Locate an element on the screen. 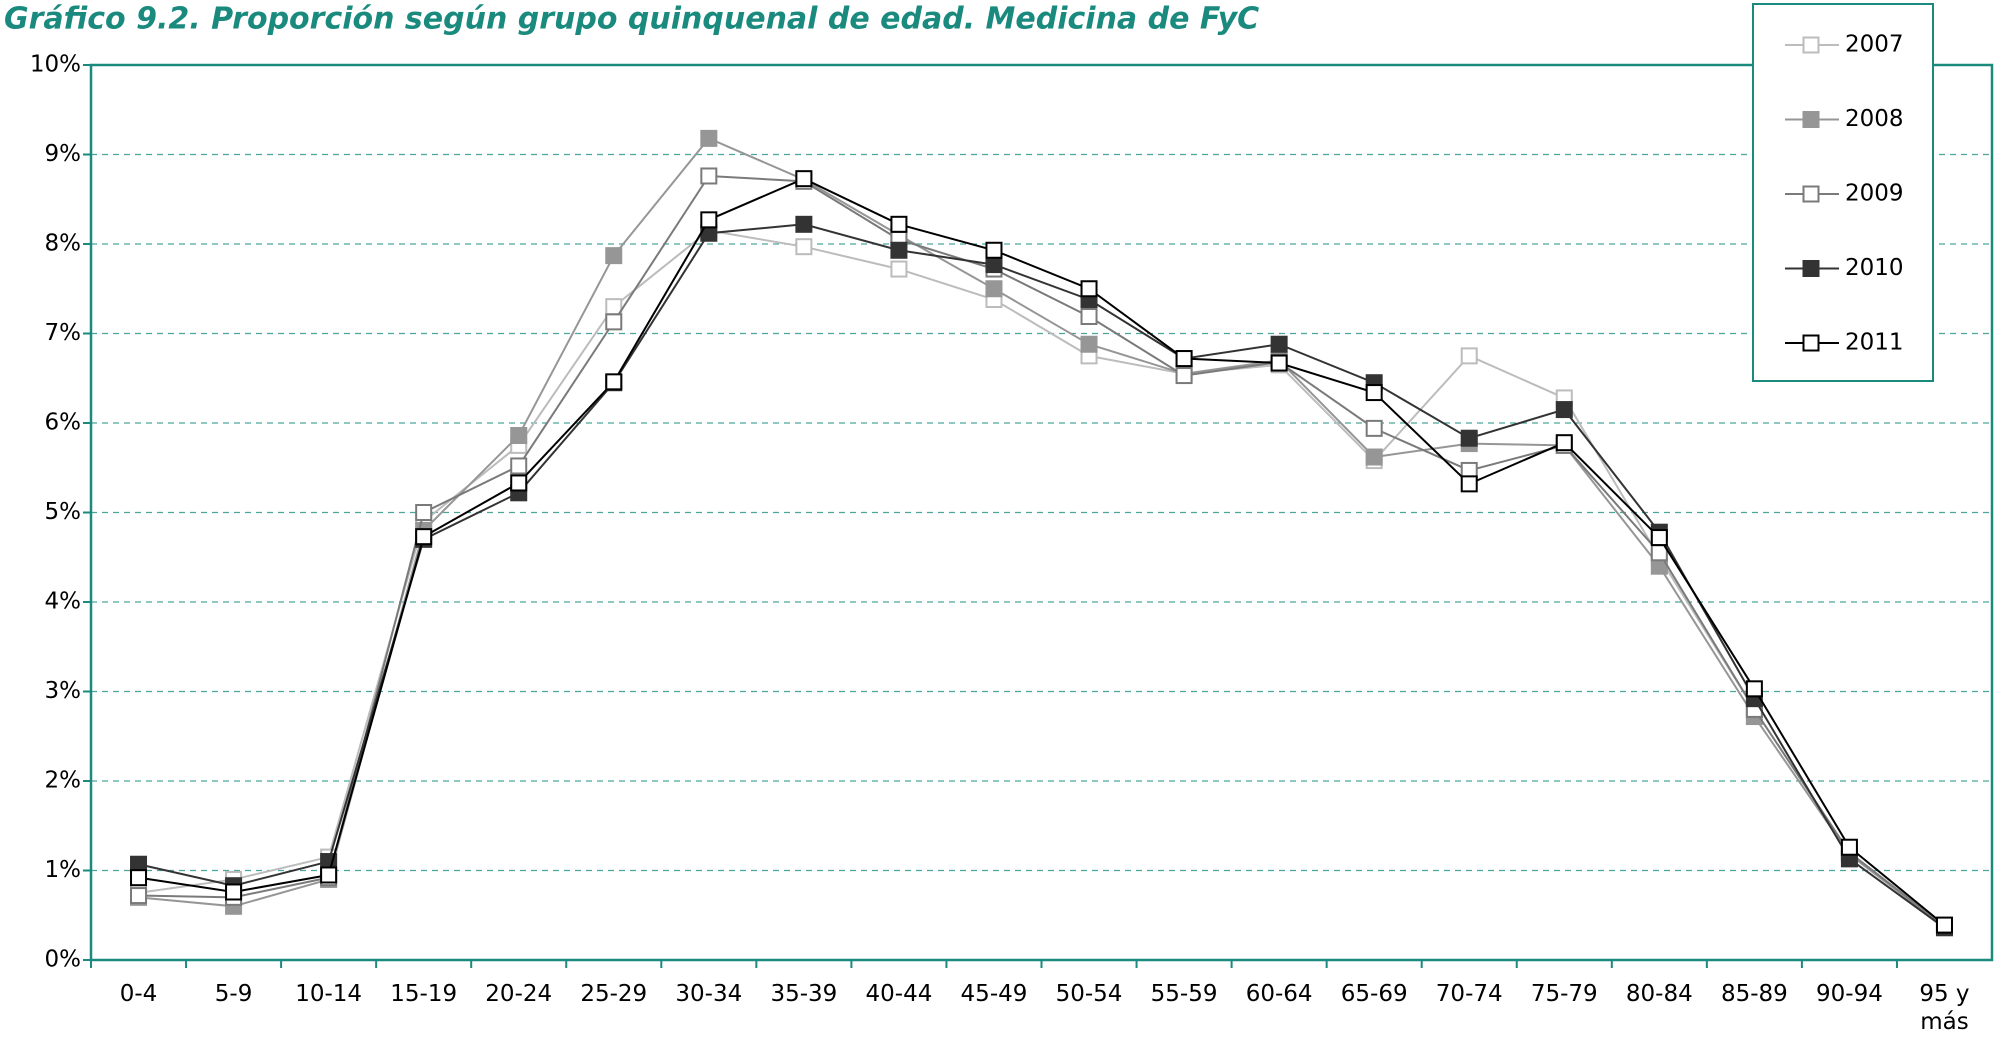 This screenshot has width=2002, height=1042. legend-label: 2009 is located at coordinates (1874, 194).